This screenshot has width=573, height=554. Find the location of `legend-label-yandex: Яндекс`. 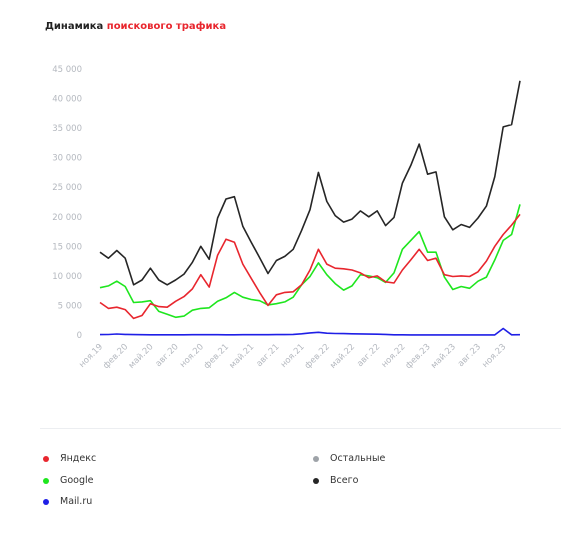

legend-label-yandex: Яндекс is located at coordinates (78, 458).